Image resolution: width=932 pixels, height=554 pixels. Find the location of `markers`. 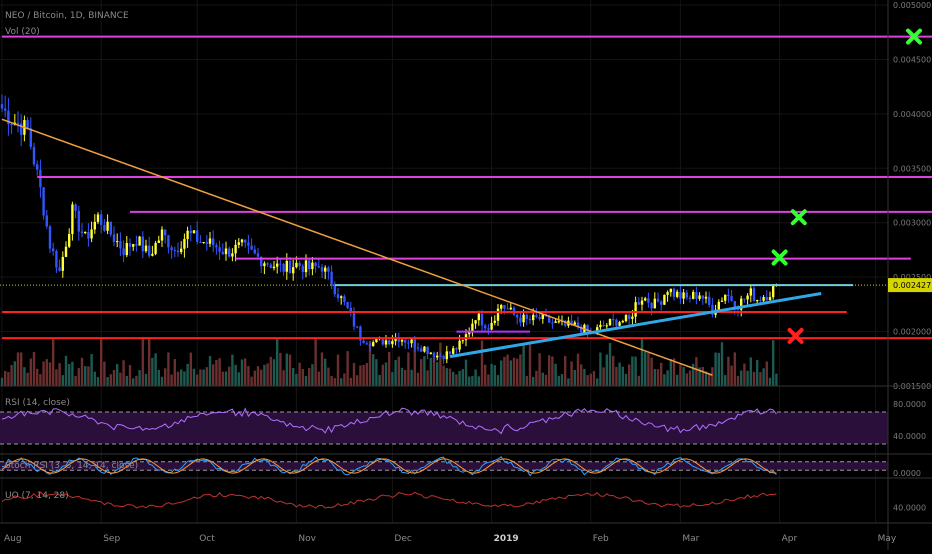

markers is located at coordinates (846, 186).